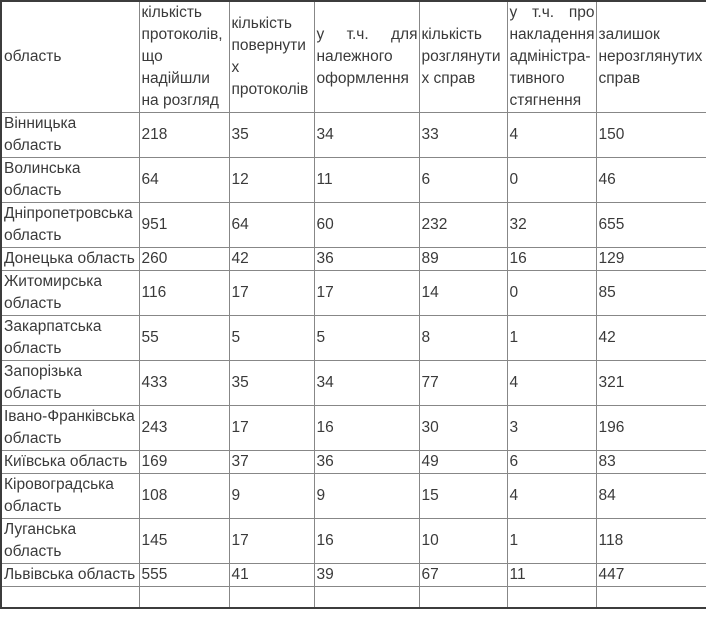 Image resolution: width=706 pixels, height=631 pixels. I want to click on table-row: Львівська область 555 41 39 67 11 447, so click(353, 575).